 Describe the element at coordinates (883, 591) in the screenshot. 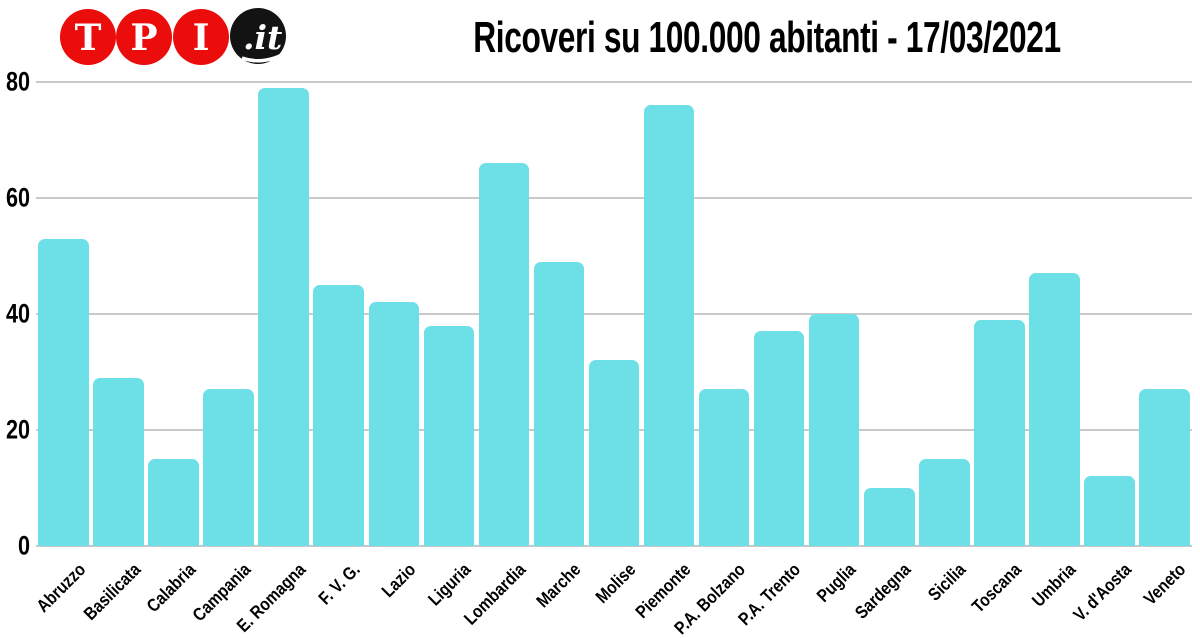

I see `x-axis-label-sardegna: Sardegna` at that location.